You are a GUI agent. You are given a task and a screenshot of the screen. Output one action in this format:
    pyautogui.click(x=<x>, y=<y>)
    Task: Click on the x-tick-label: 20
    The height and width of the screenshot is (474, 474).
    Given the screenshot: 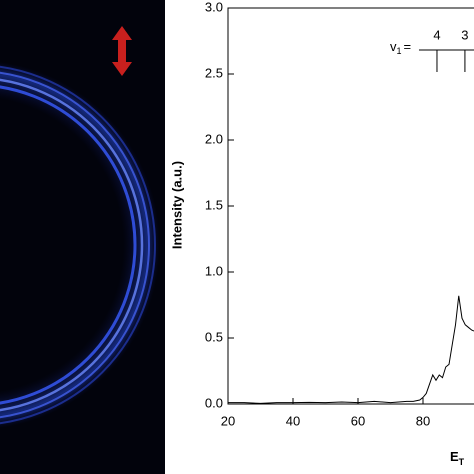 What is the action you would take?
    pyautogui.click(x=228, y=420)
    